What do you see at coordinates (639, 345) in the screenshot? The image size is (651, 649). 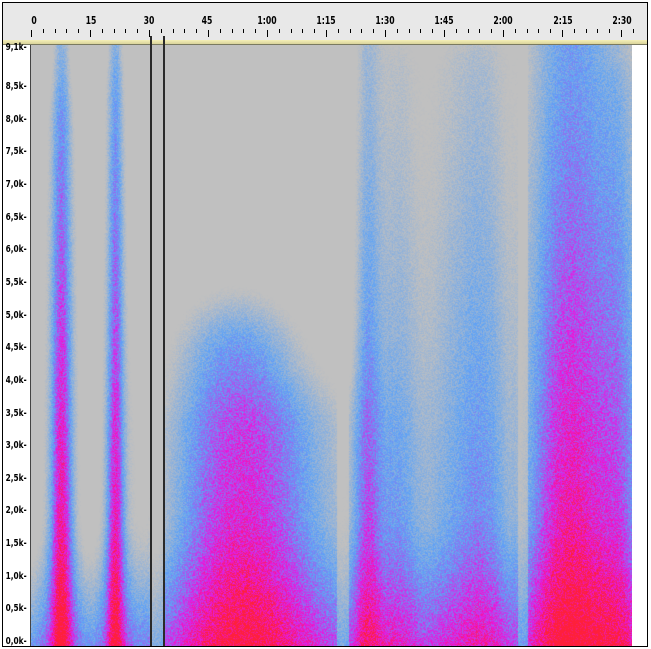 I see `right-margin` at bounding box center [639, 345].